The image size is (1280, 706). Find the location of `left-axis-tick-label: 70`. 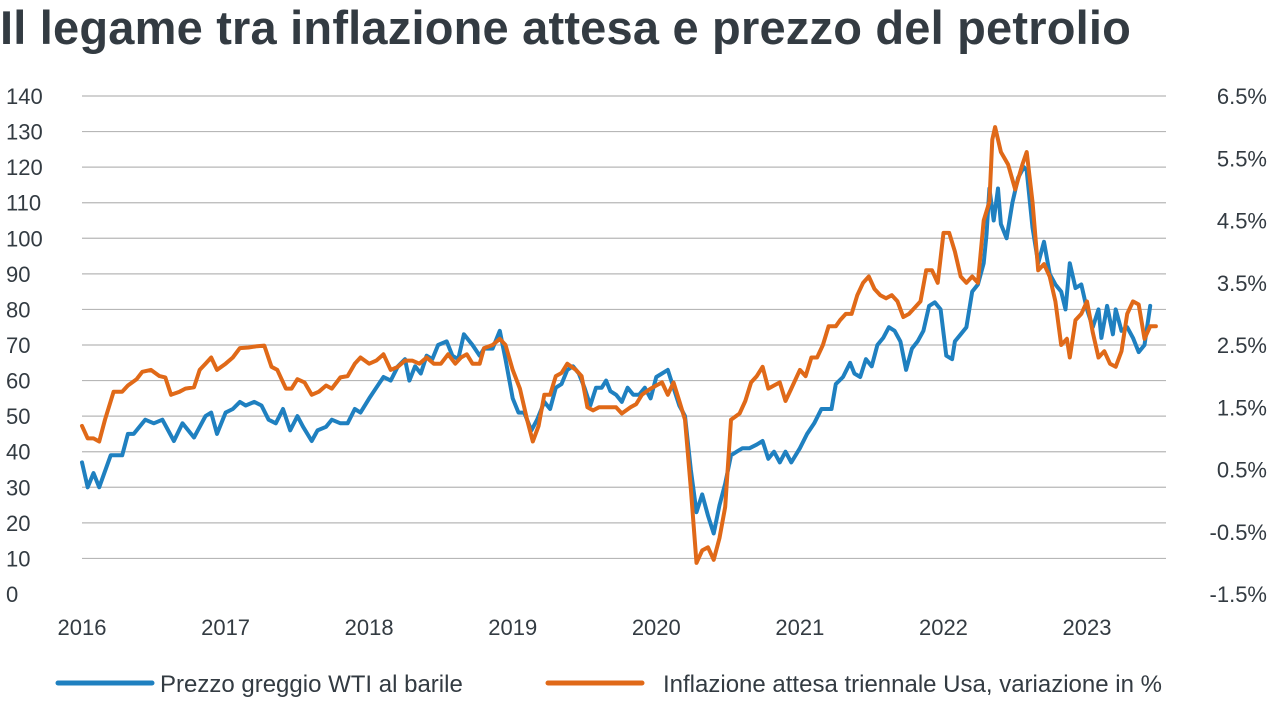

left-axis-tick-label: 70 is located at coordinates (18, 345).